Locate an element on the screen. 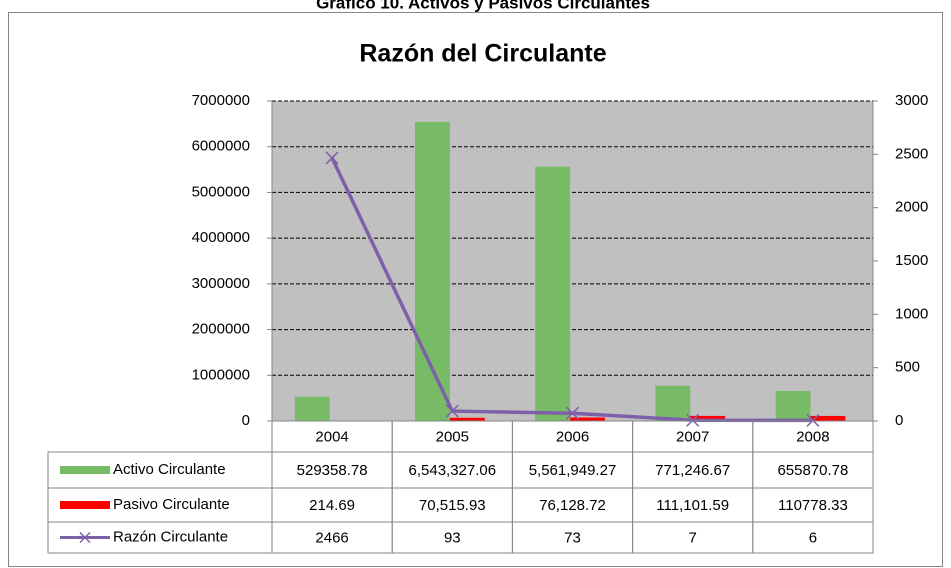 The image size is (951, 568). table-value: 529358.78 is located at coordinates (332, 470).